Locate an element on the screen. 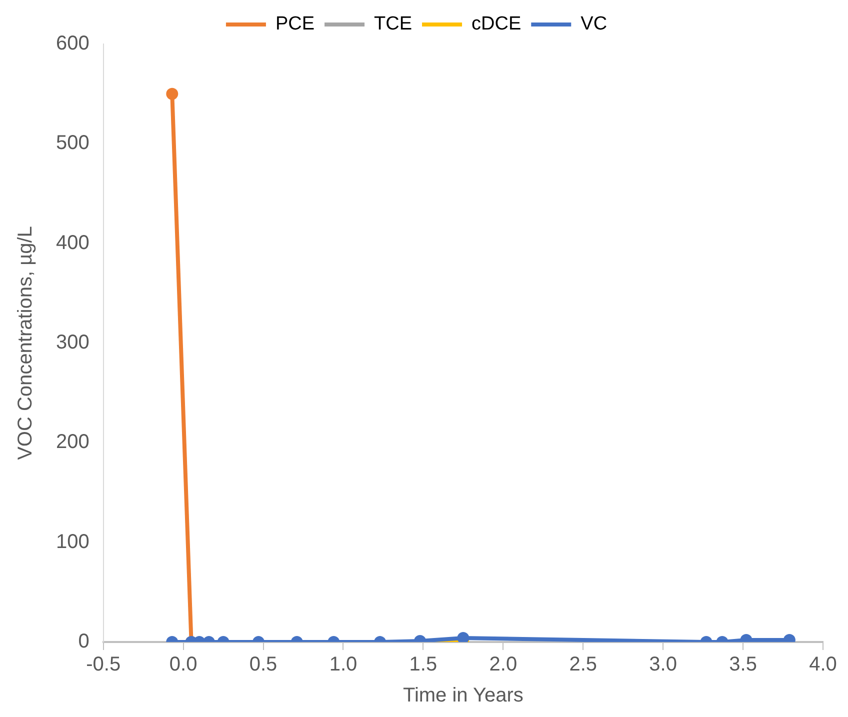 The width and height of the screenshot is (848, 717). point is located at coordinates (172, 94).